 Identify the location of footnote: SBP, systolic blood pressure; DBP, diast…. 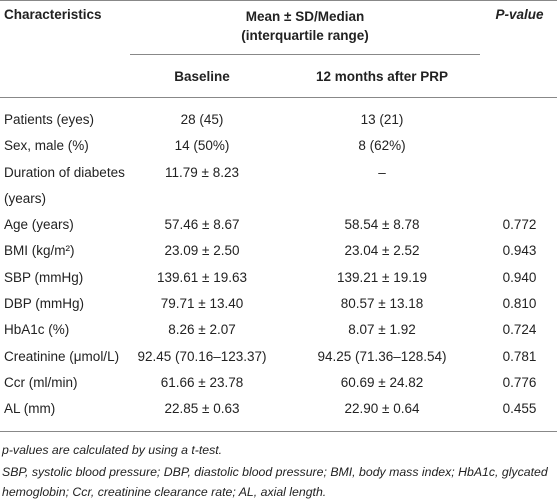
(275, 481).